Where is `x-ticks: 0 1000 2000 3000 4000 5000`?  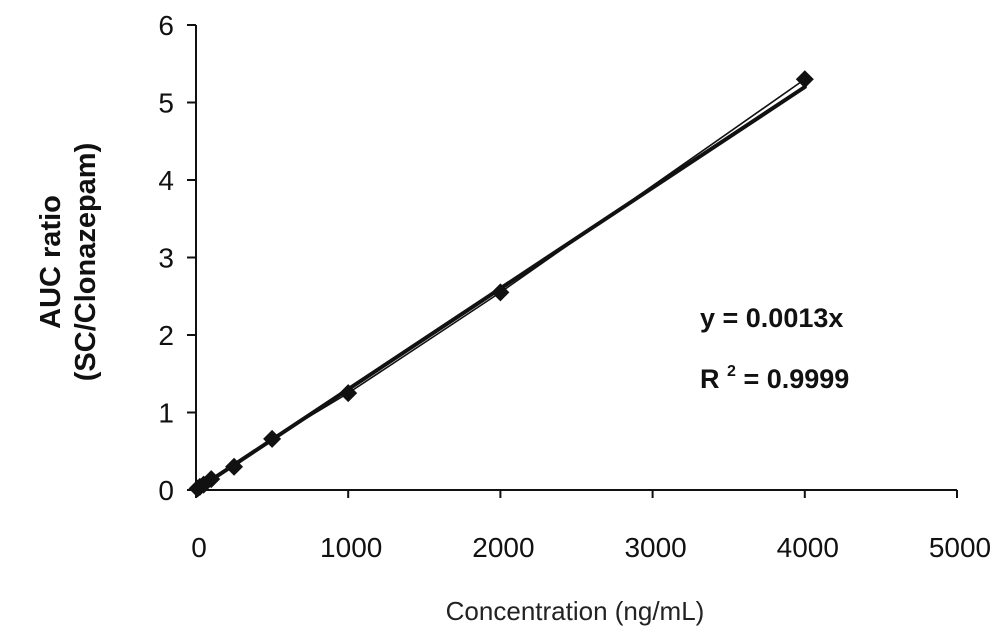
x-ticks: 0 1000 2000 3000 4000 5000 is located at coordinates (591, 526).